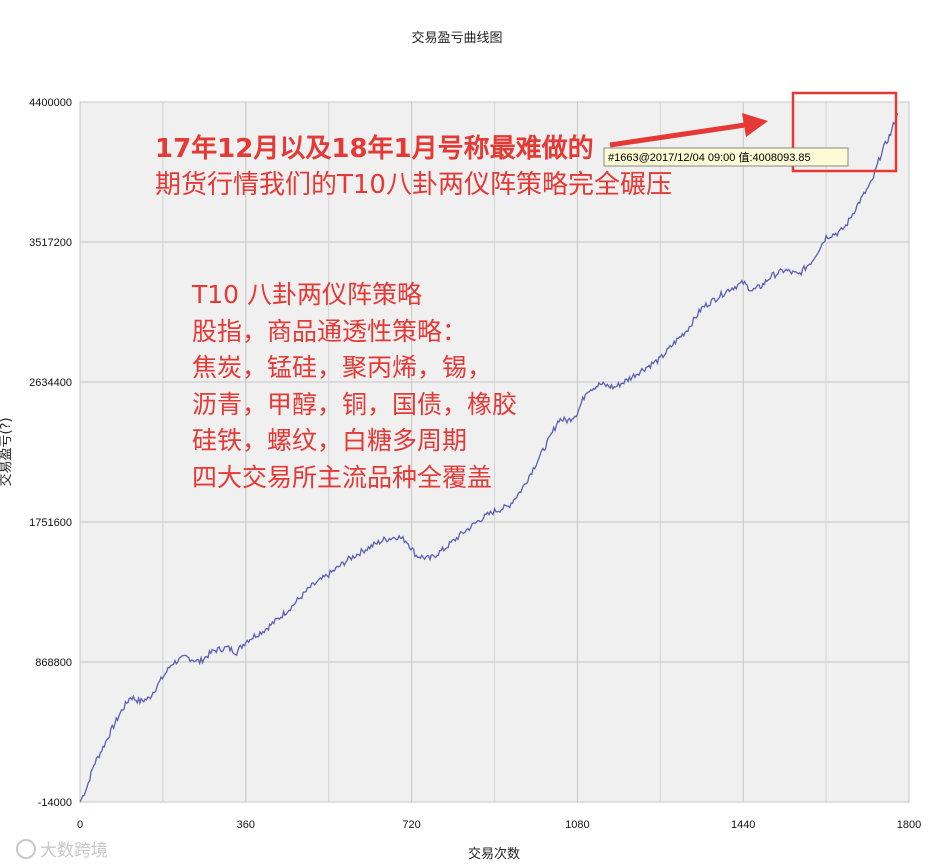  I want to click on x-tick-label: 0, so click(80, 825).